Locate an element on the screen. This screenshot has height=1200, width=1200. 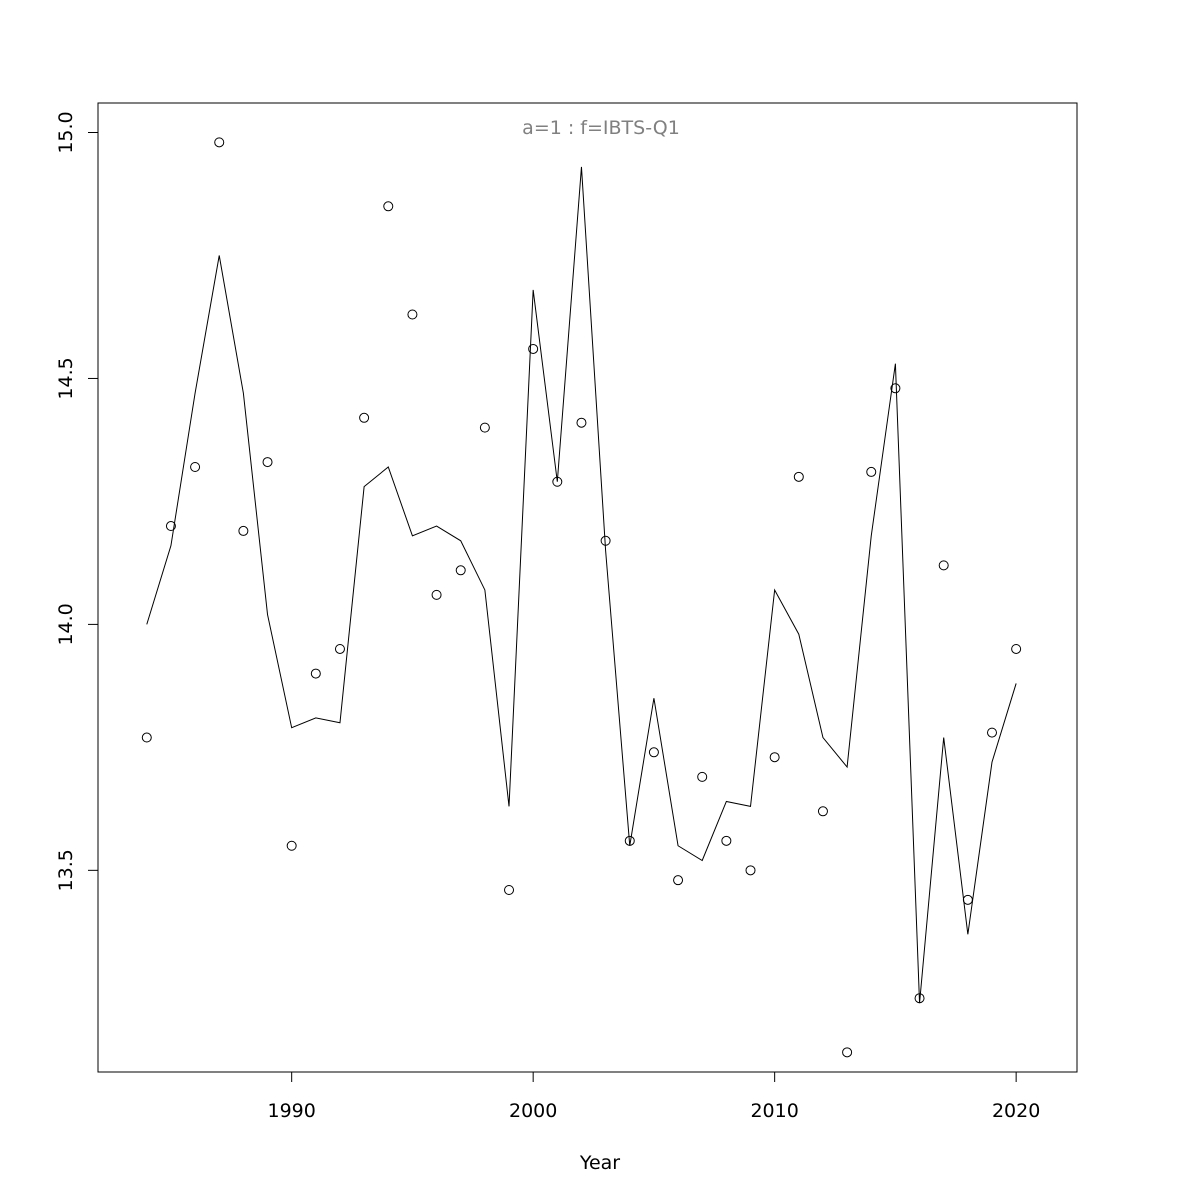
y-tick-label: 14.5 is located at coordinates (66, 378).